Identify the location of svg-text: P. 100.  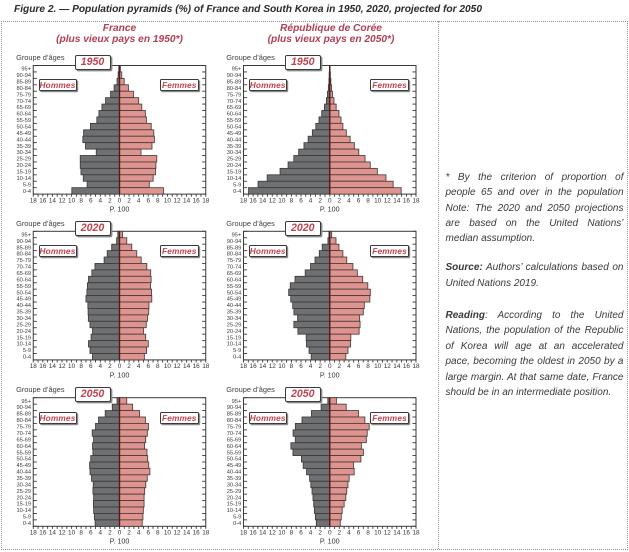
(330, 209).